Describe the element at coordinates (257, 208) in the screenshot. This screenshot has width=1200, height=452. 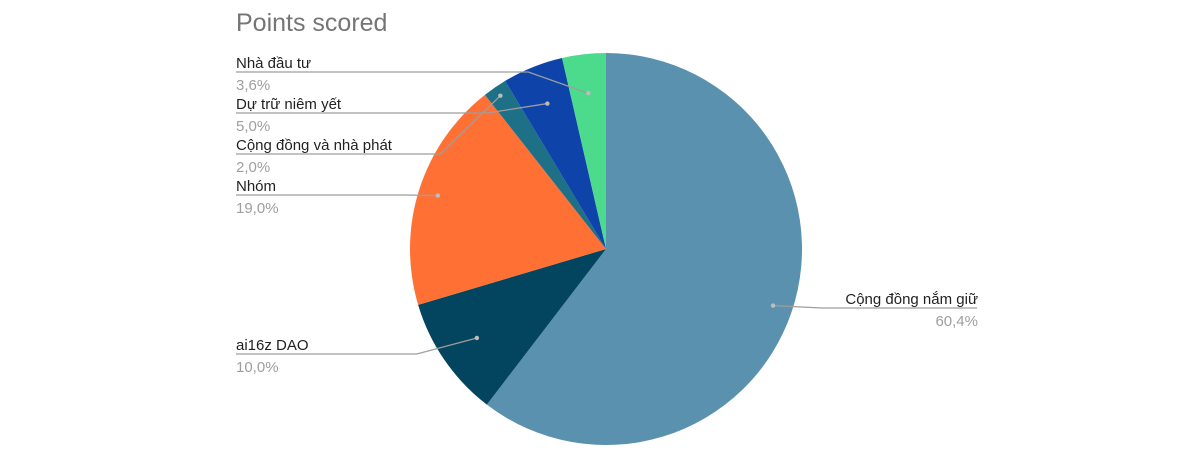
I see `slice-value-label-2: 19,0%` at that location.